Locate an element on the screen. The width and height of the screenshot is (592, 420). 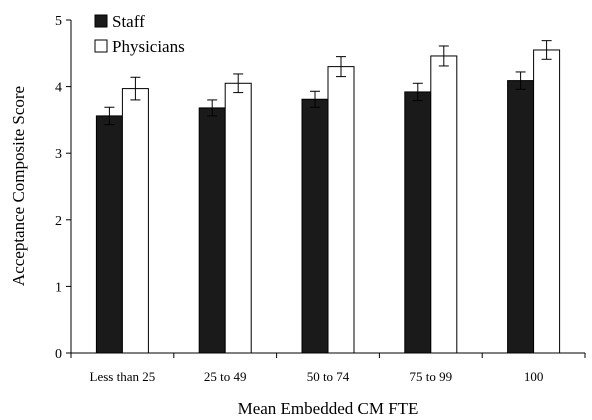
legend-swatch-staff is located at coordinates (101, 21).